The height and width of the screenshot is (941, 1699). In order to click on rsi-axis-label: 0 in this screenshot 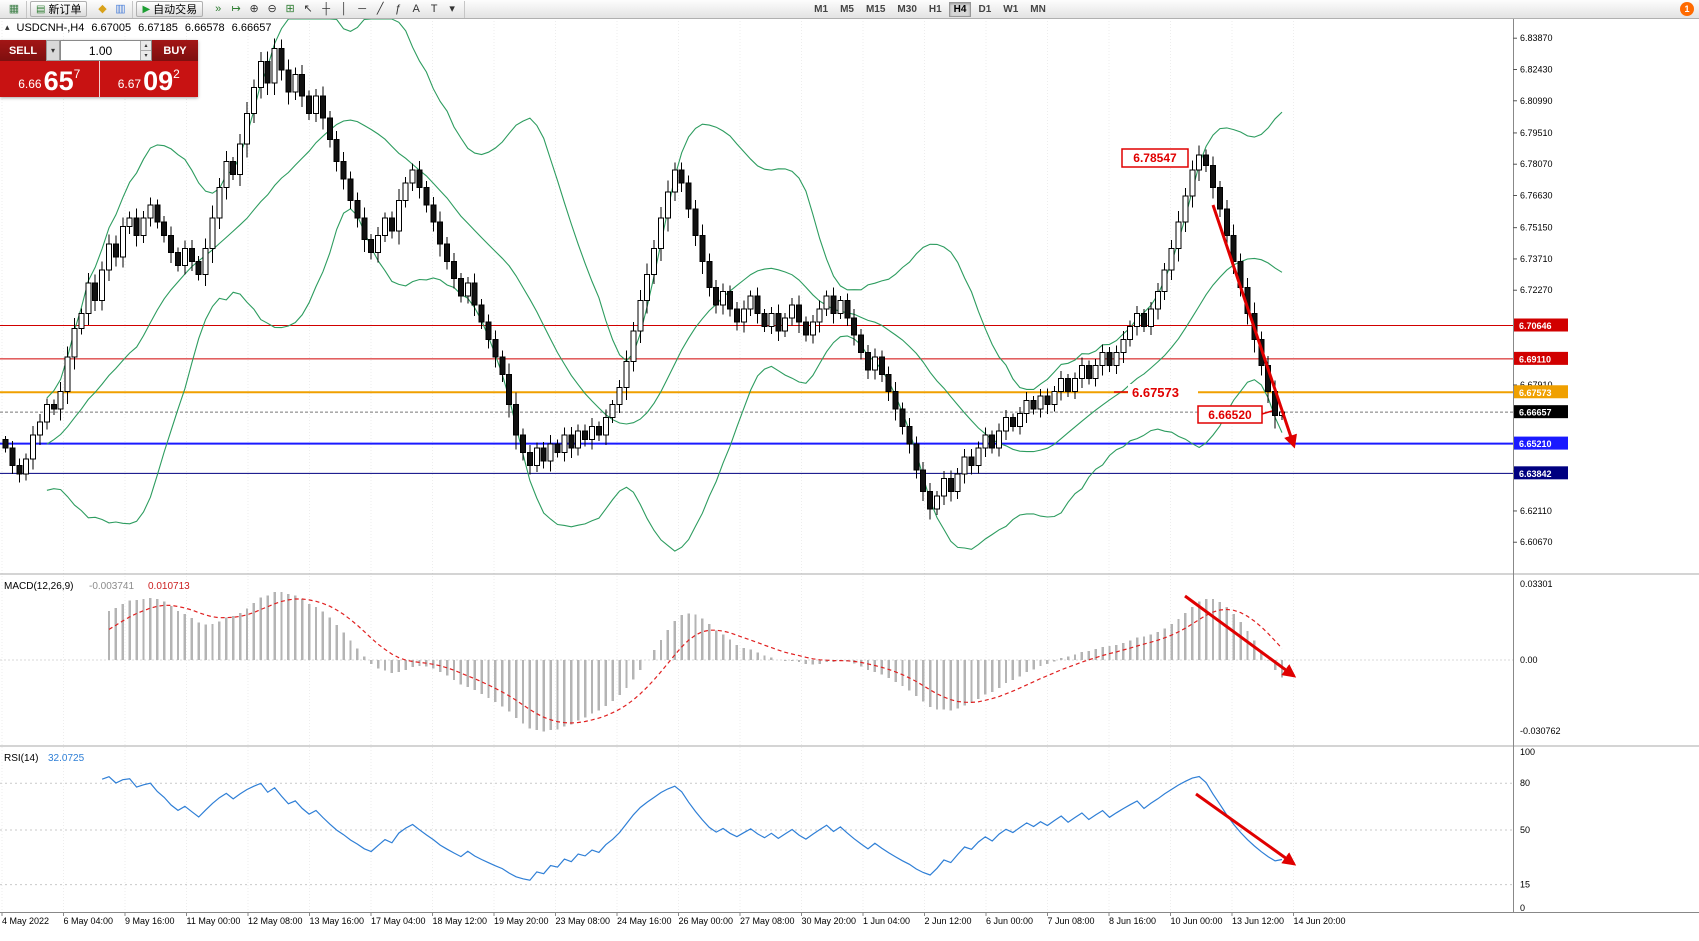, I will do `click(1522, 908)`.